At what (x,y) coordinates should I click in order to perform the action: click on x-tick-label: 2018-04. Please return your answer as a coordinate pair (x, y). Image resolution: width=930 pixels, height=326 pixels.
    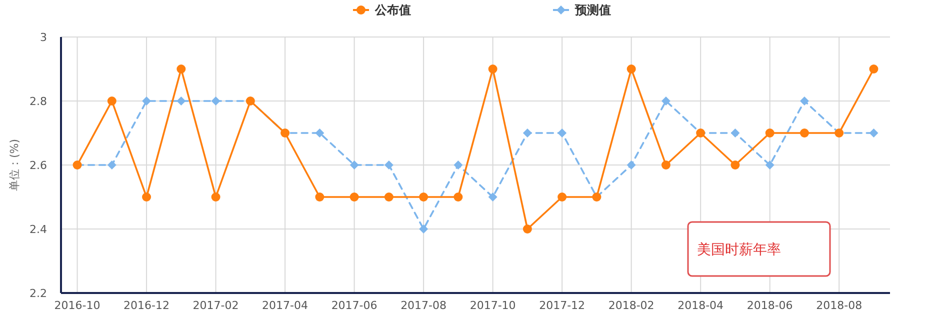
    Looking at the image, I should click on (701, 305).